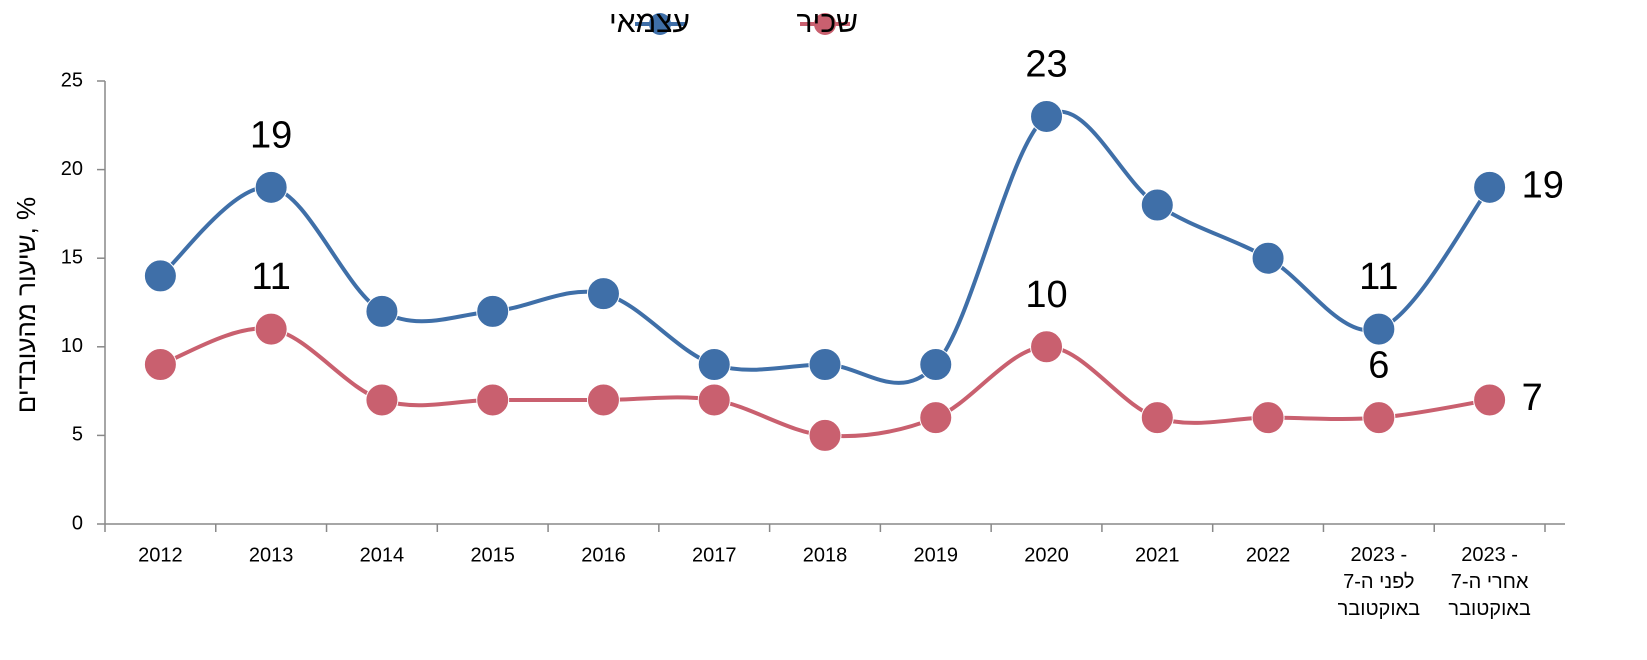 This screenshot has width=1647, height=660. What do you see at coordinates (72, 80) in the screenshot?
I see `y-tick-label: 25` at bounding box center [72, 80].